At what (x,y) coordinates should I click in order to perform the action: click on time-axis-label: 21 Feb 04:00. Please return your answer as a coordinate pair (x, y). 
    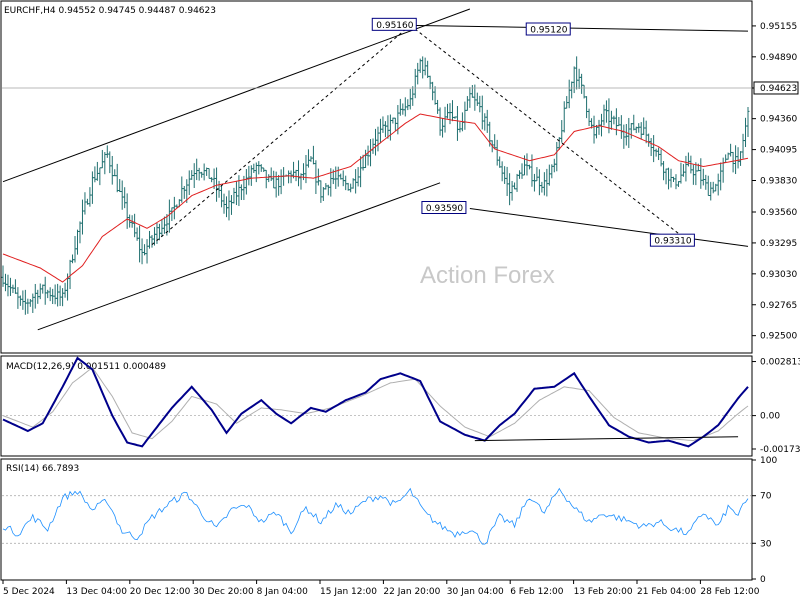
    Looking at the image, I should click on (666, 592).